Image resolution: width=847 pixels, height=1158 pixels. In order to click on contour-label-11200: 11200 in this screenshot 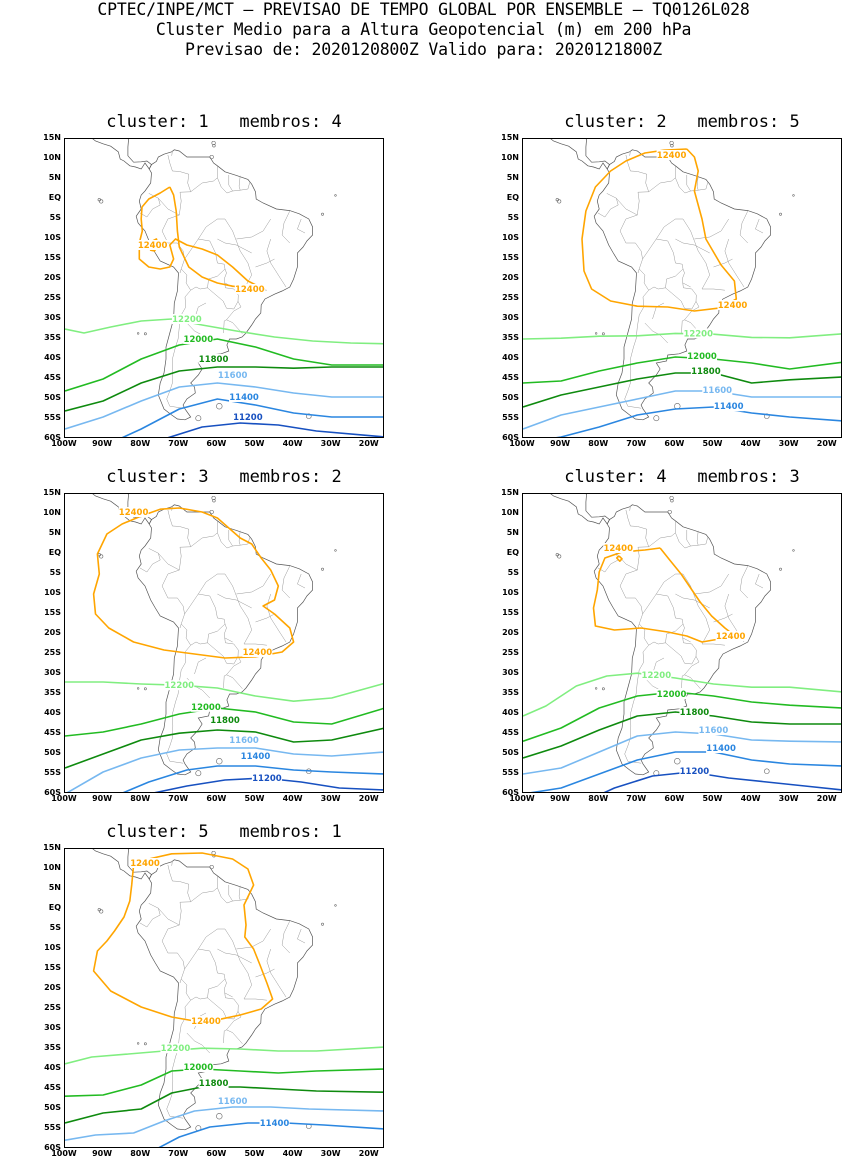, I will do `click(248, 418)`.